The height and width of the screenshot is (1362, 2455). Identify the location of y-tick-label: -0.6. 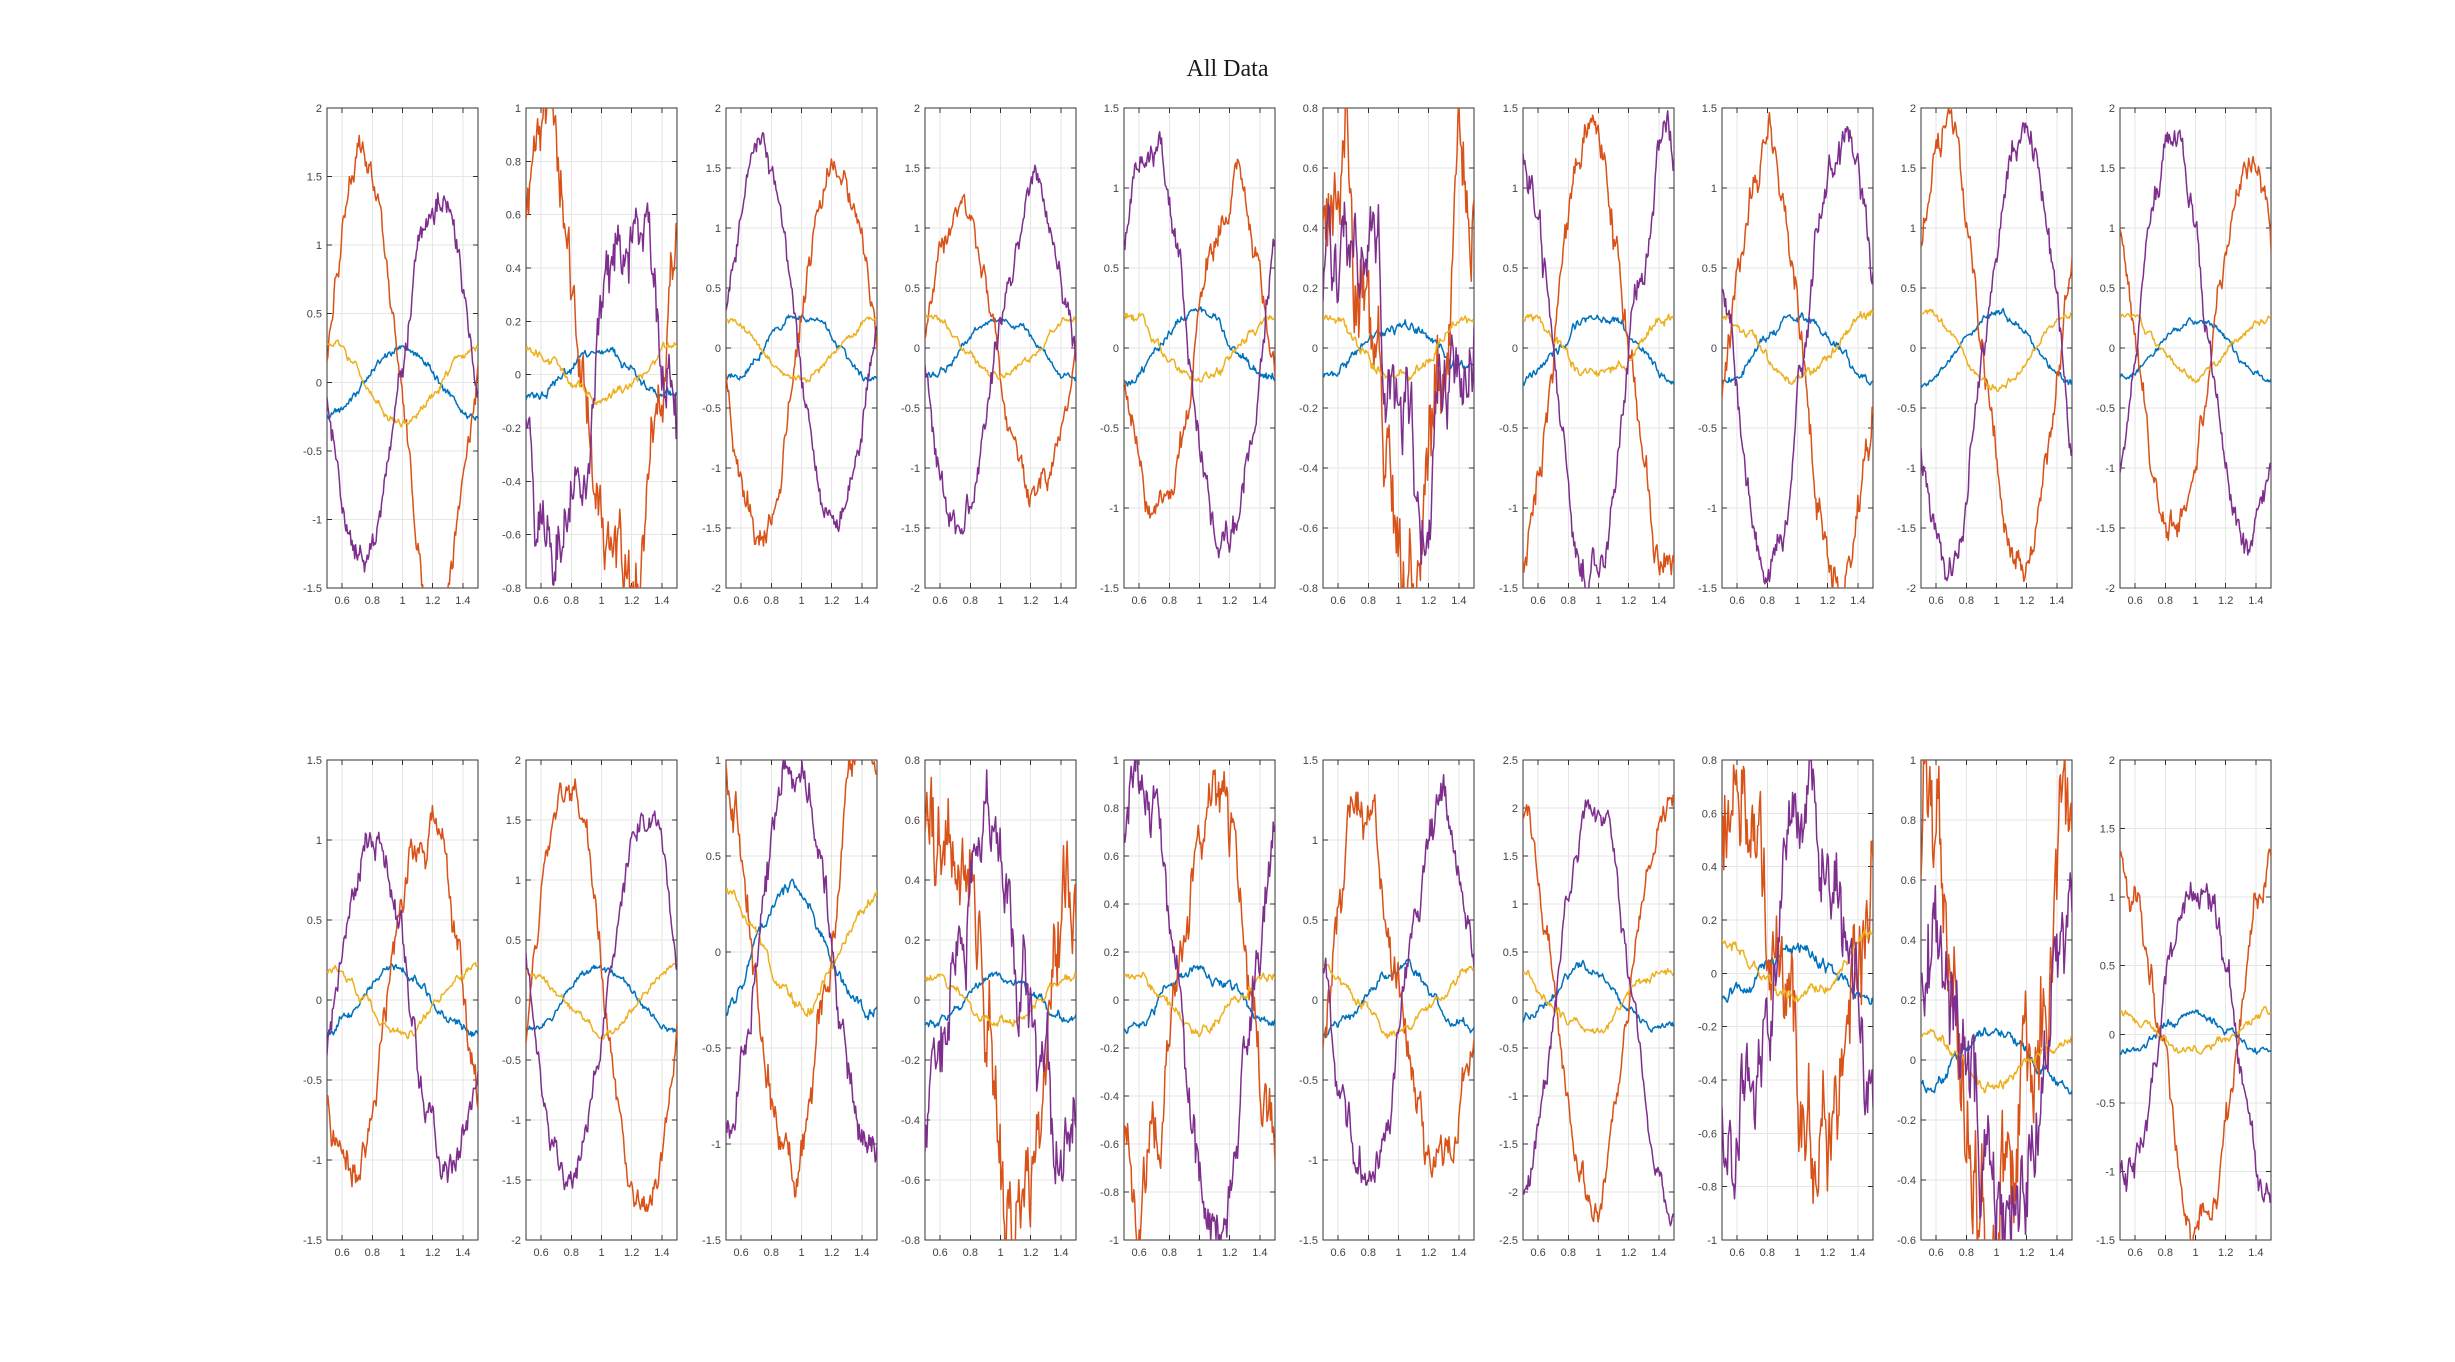
(511, 536).